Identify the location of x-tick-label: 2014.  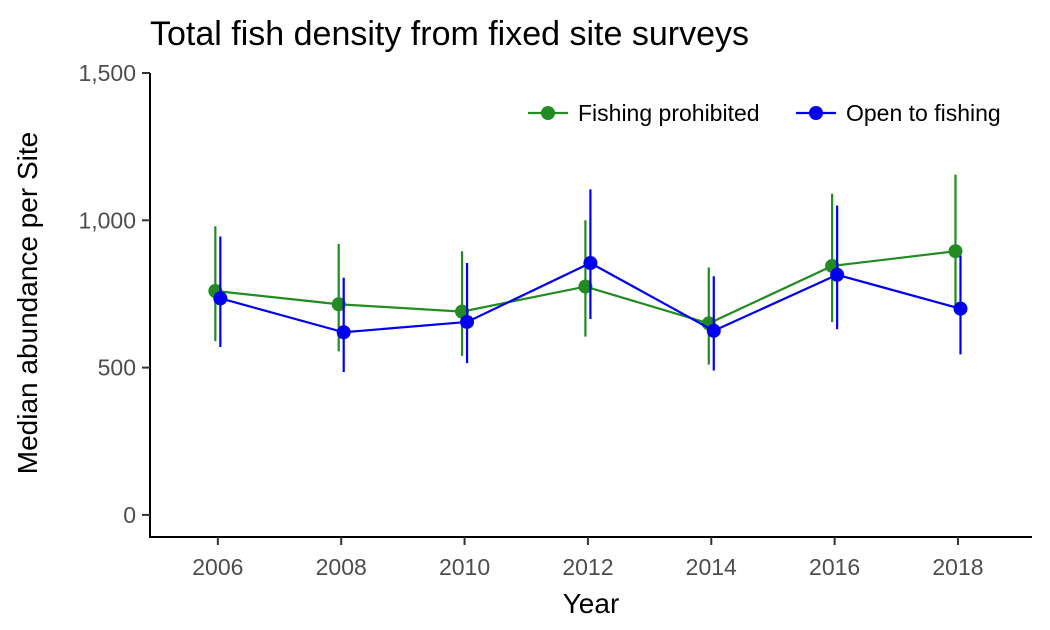
(711, 567).